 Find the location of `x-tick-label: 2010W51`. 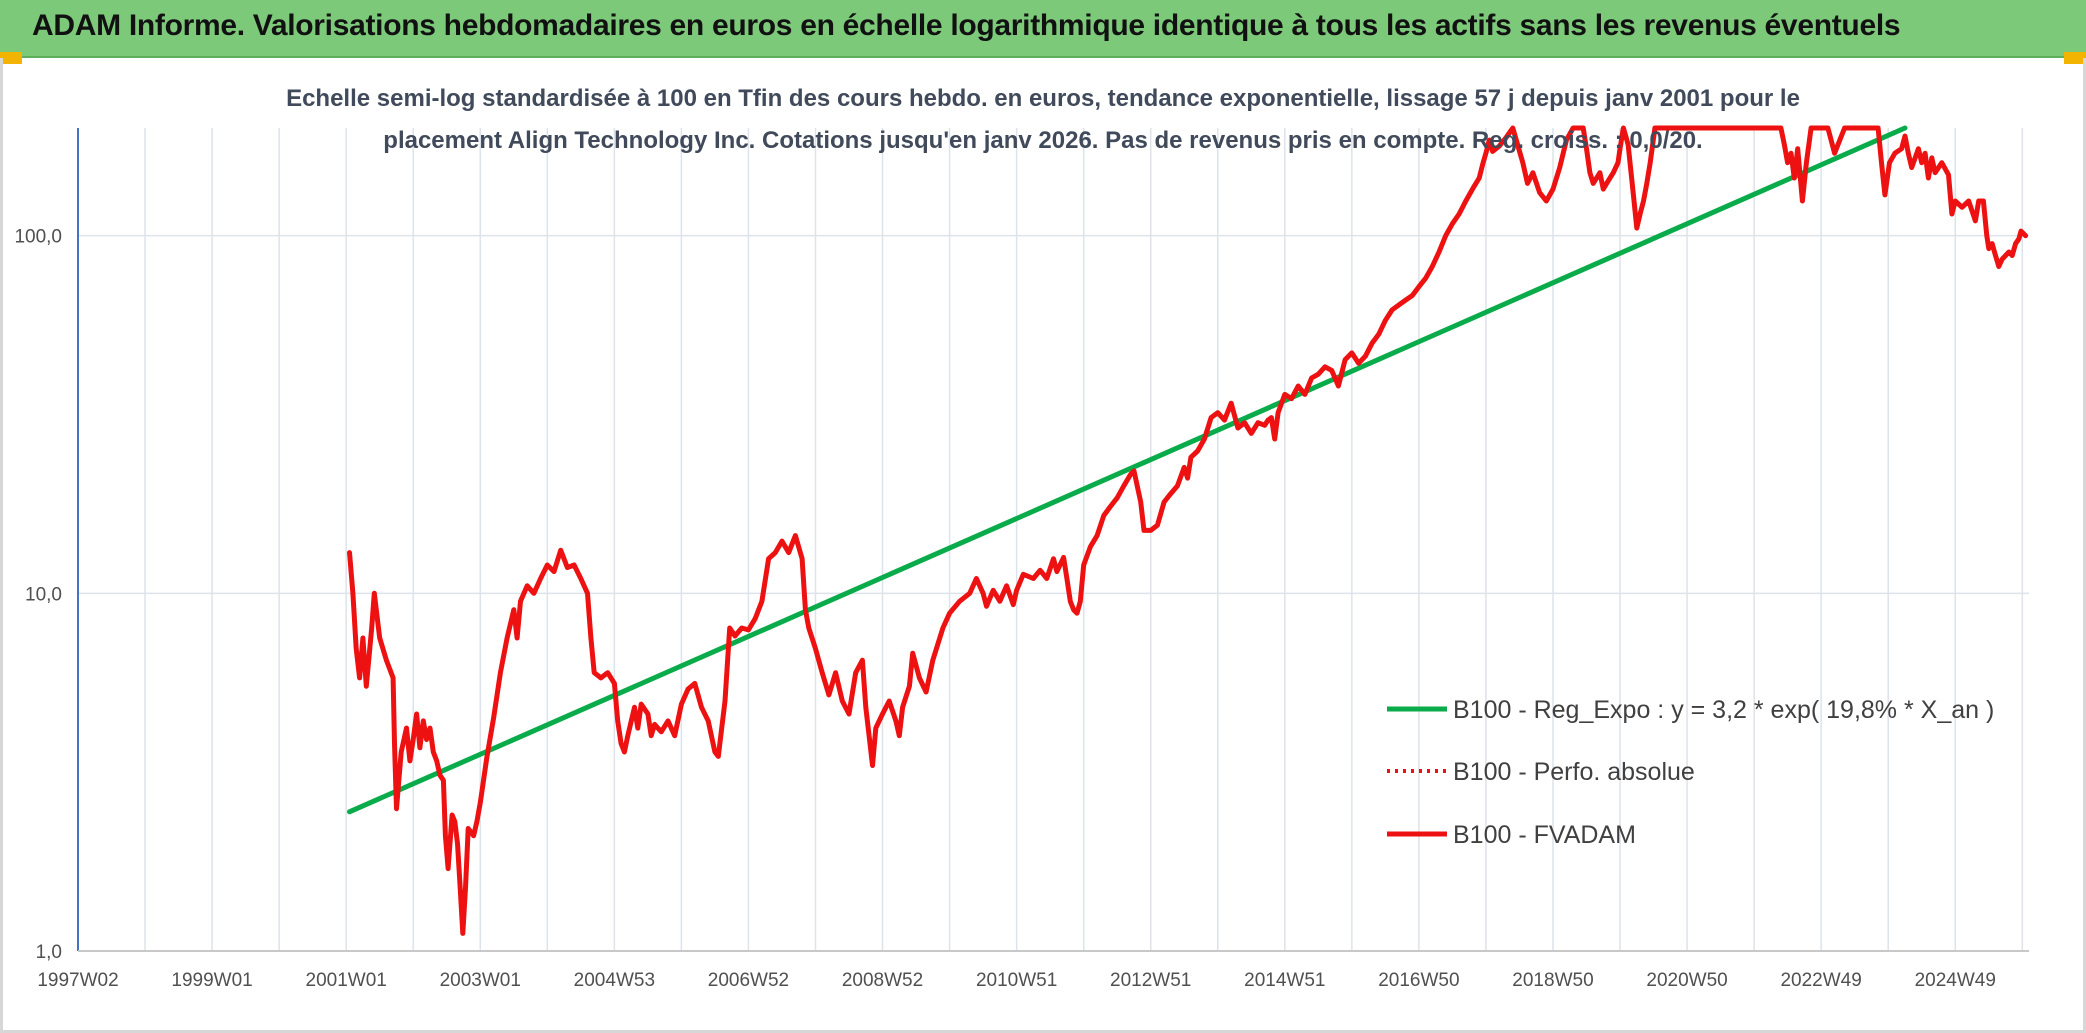

x-tick-label: 2010W51 is located at coordinates (1016, 980).